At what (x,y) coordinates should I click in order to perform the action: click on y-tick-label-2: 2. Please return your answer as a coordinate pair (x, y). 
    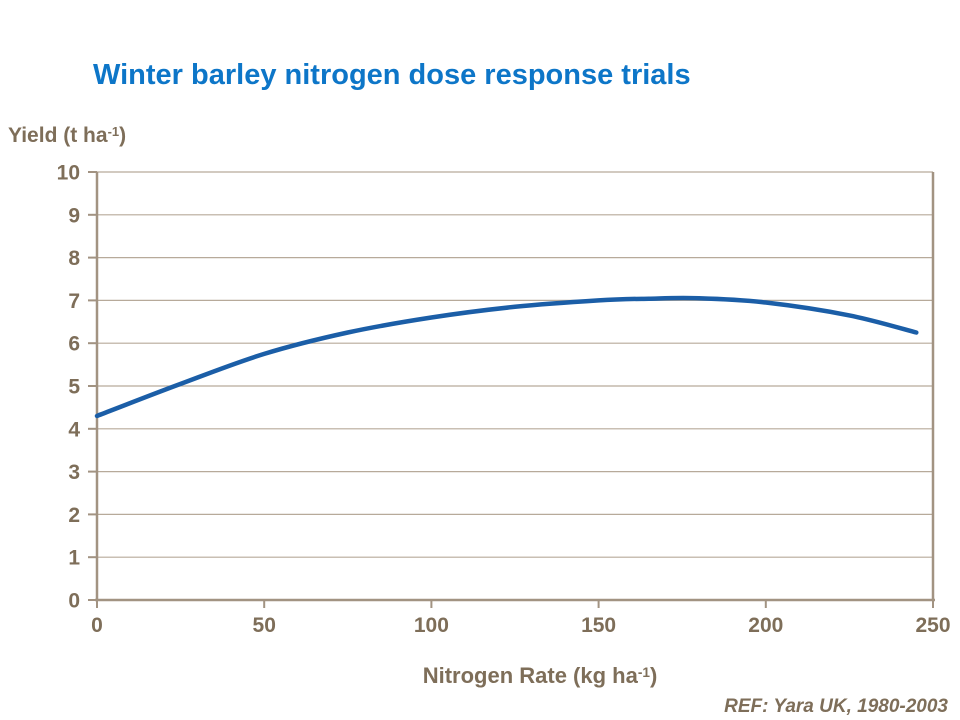
    Looking at the image, I should click on (74, 515).